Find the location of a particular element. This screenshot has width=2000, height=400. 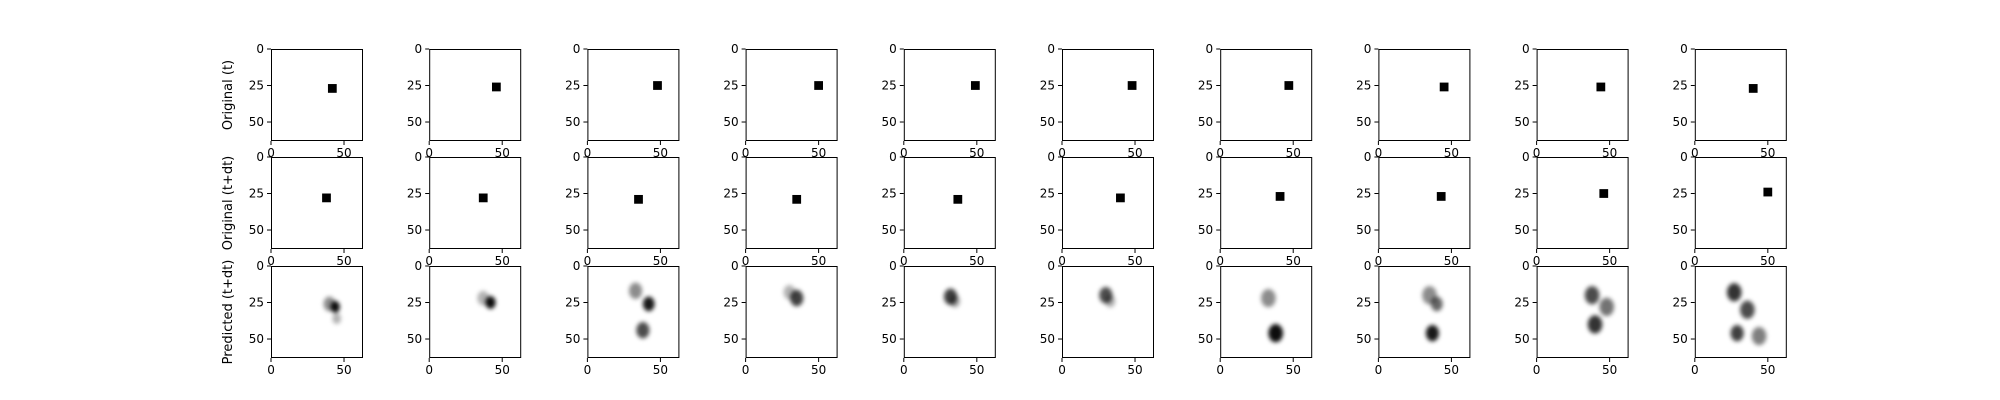

panel-row1-col3: 0 25 50 0 50 is located at coordinates (622, 101).